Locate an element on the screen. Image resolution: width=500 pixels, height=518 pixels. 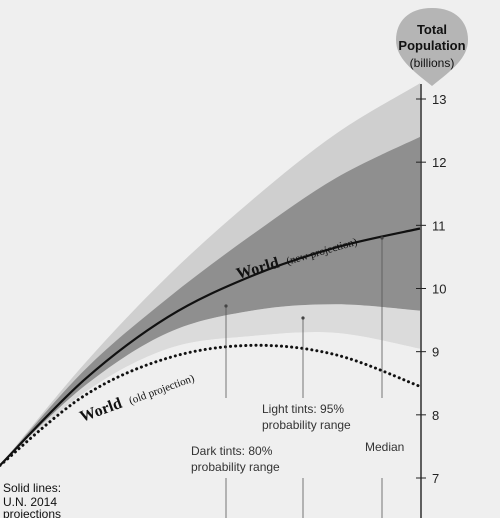
leader-light-tint-dot is located at coordinates (303, 318).